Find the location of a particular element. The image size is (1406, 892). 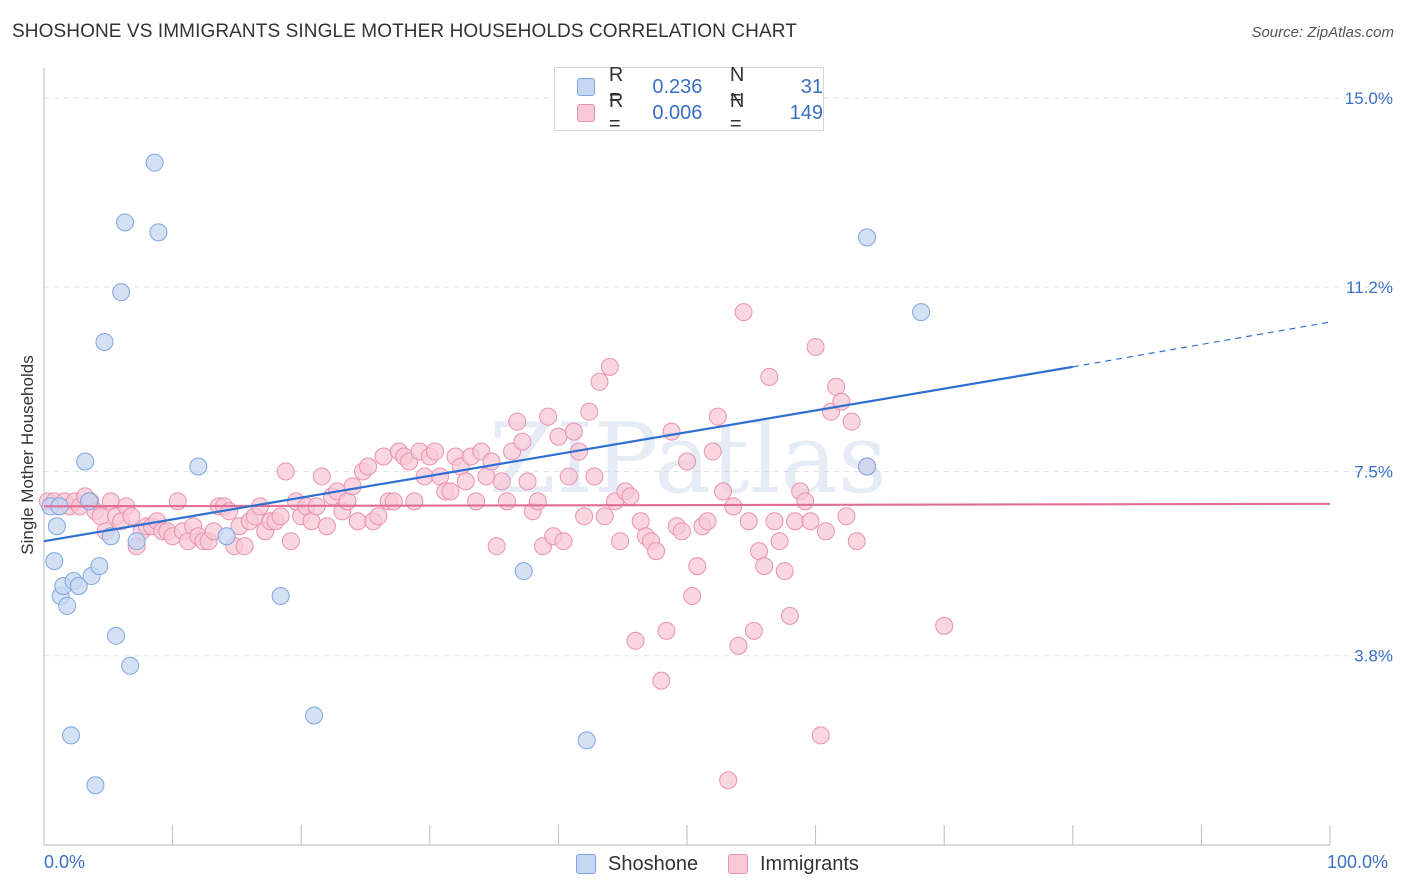

y-tick-labels: 3.8% 7.5% 11.2% 15.0% is located at coordinates (1369, 377).